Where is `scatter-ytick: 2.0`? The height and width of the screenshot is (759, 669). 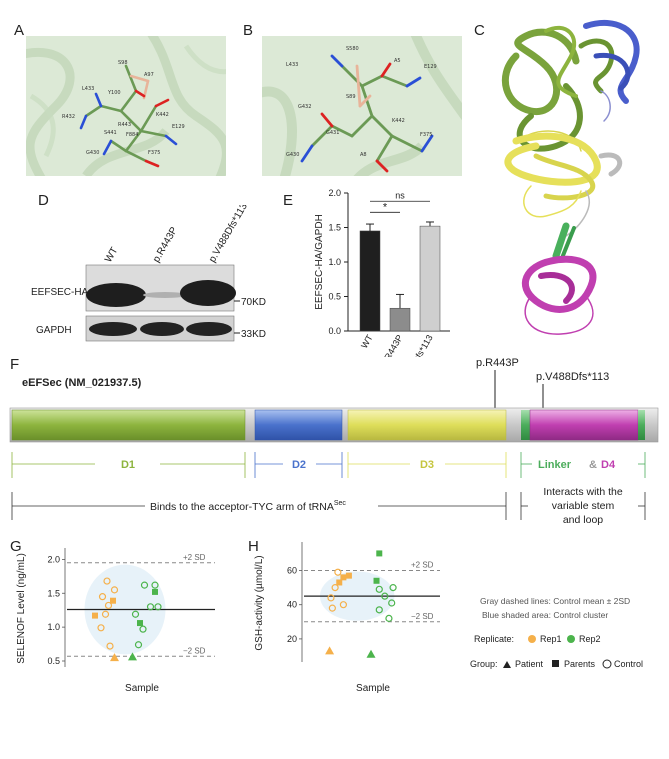 scatter-ytick: 2.0 is located at coordinates (53, 559).